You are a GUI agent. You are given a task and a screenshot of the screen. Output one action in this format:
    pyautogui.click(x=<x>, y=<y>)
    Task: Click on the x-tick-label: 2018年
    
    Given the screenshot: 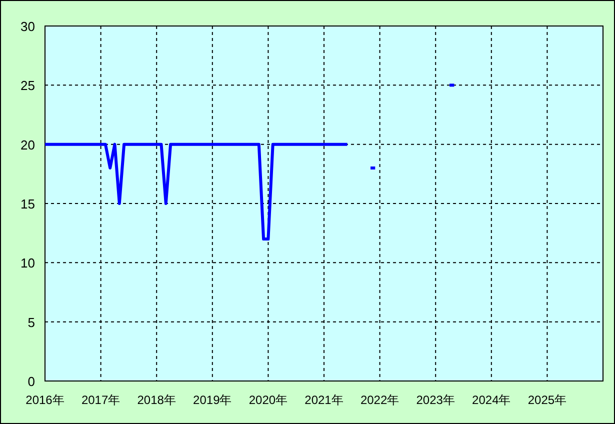 What is the action you would take?
    pyautogui.click(x=156, y=400)
    